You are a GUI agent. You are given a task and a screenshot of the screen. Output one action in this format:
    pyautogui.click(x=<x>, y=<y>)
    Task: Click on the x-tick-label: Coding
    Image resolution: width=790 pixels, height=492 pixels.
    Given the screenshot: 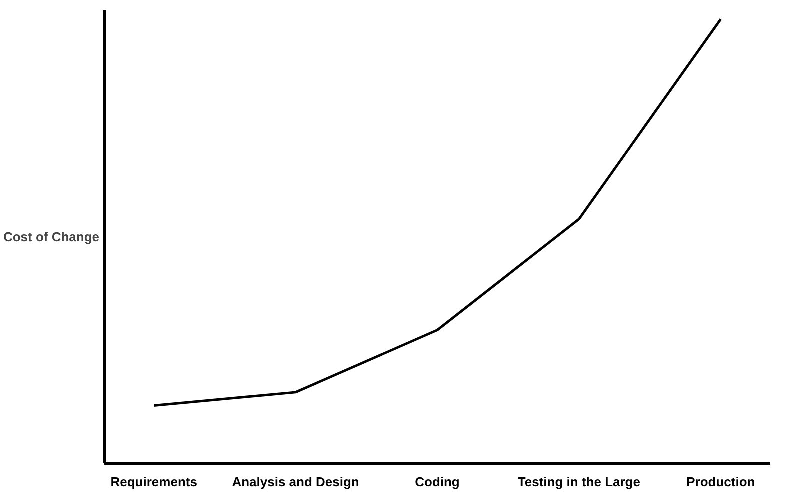 What is the action you would take?
    pyautogui.click(x=437, y=482)
    